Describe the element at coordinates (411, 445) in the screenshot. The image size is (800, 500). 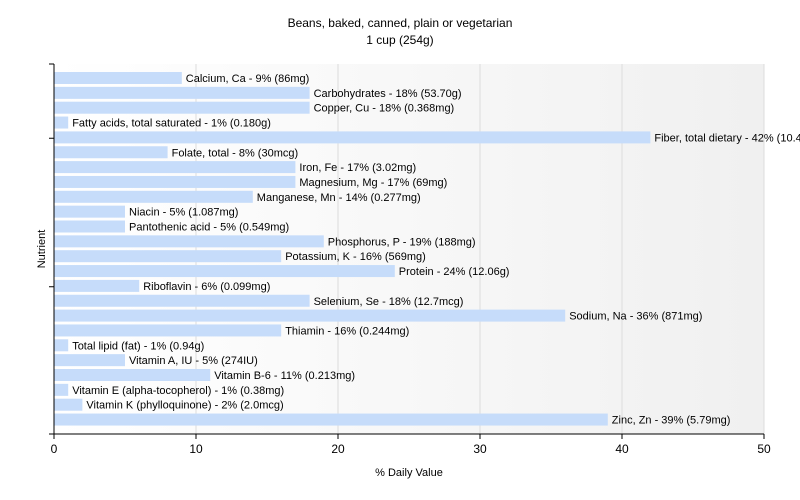
I see `x-axis-ticks: 0 10 20 30 40 50` at that location.